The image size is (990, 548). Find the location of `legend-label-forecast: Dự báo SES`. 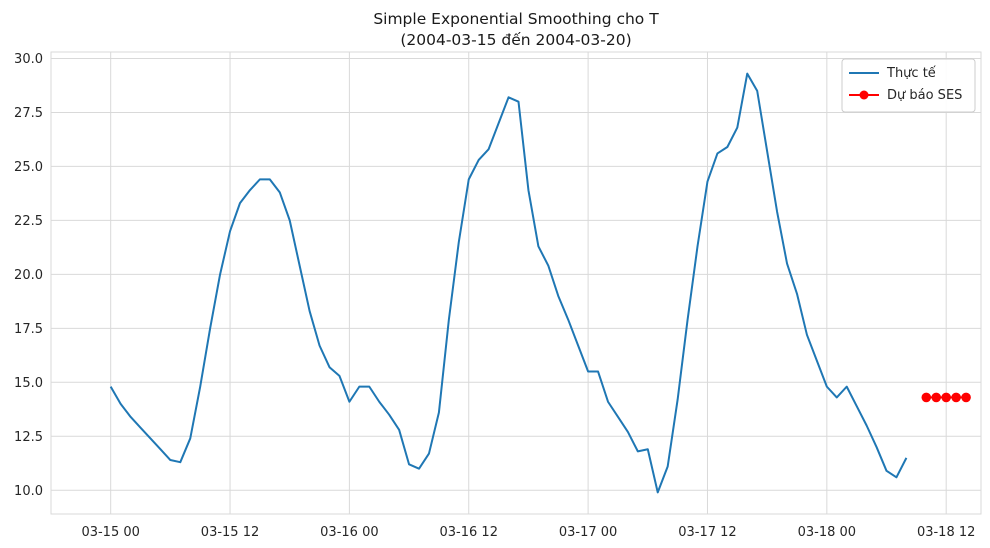

legend-label-forecast: Dự báo SES is located at coordinates (924, 95).